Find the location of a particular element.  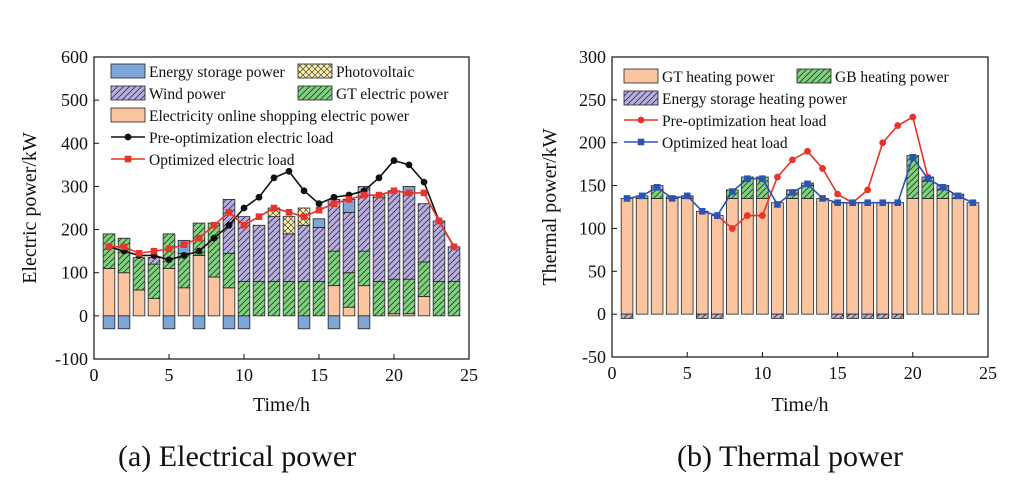

y-tick-label: -50 is located at coordinates (594, 357).